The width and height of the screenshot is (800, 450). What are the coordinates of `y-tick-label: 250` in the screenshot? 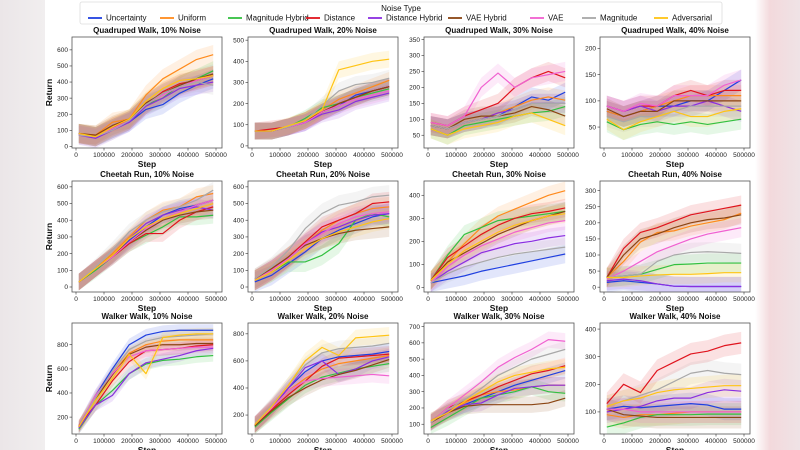 It's located at (414, 72).